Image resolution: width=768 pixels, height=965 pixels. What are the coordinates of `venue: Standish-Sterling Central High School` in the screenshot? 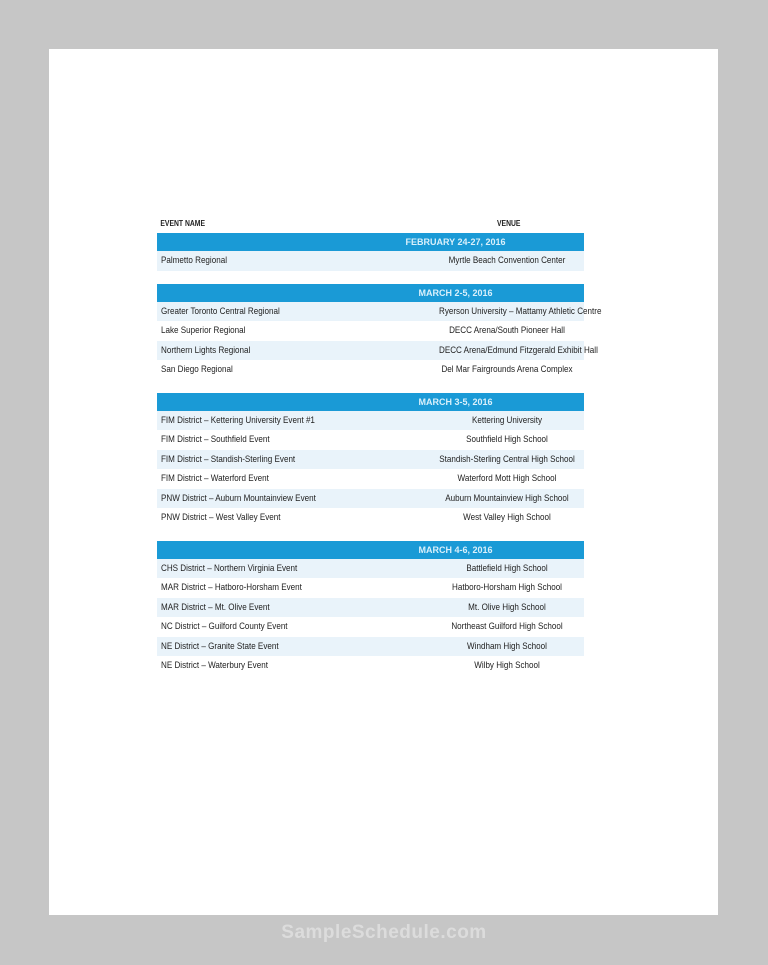 It's located at (507, 459).